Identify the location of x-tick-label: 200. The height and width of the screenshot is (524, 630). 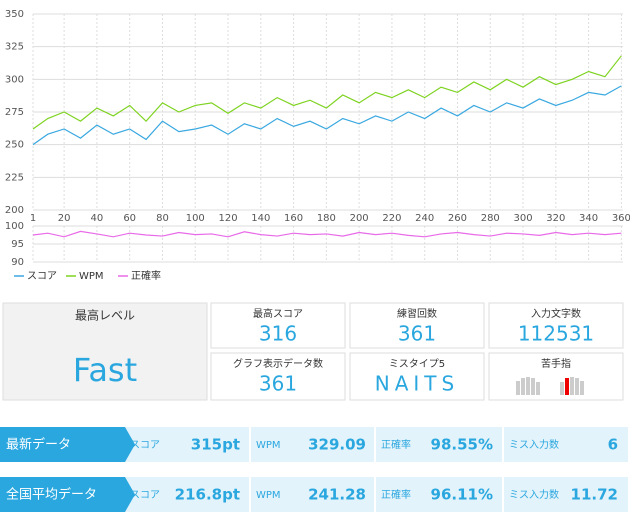
(359, 218).